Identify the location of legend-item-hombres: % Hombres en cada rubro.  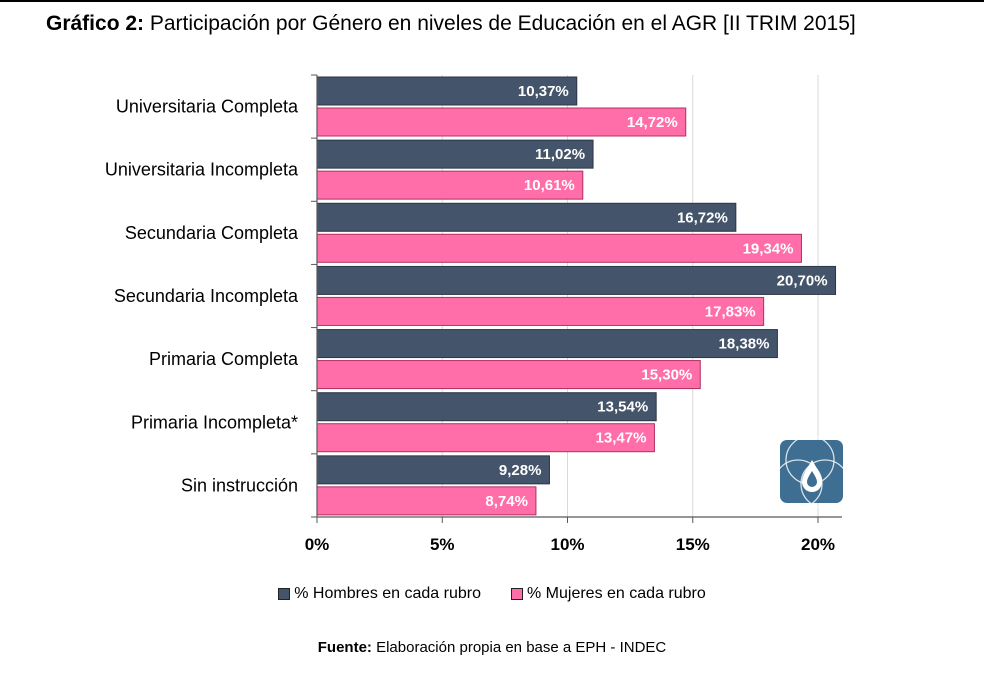
(379, 594).